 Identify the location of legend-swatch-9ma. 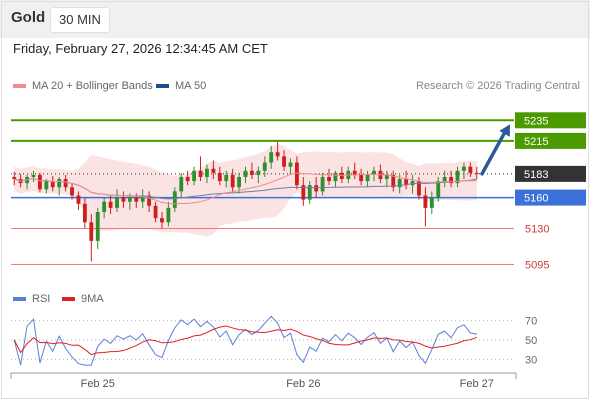
(68, 299).